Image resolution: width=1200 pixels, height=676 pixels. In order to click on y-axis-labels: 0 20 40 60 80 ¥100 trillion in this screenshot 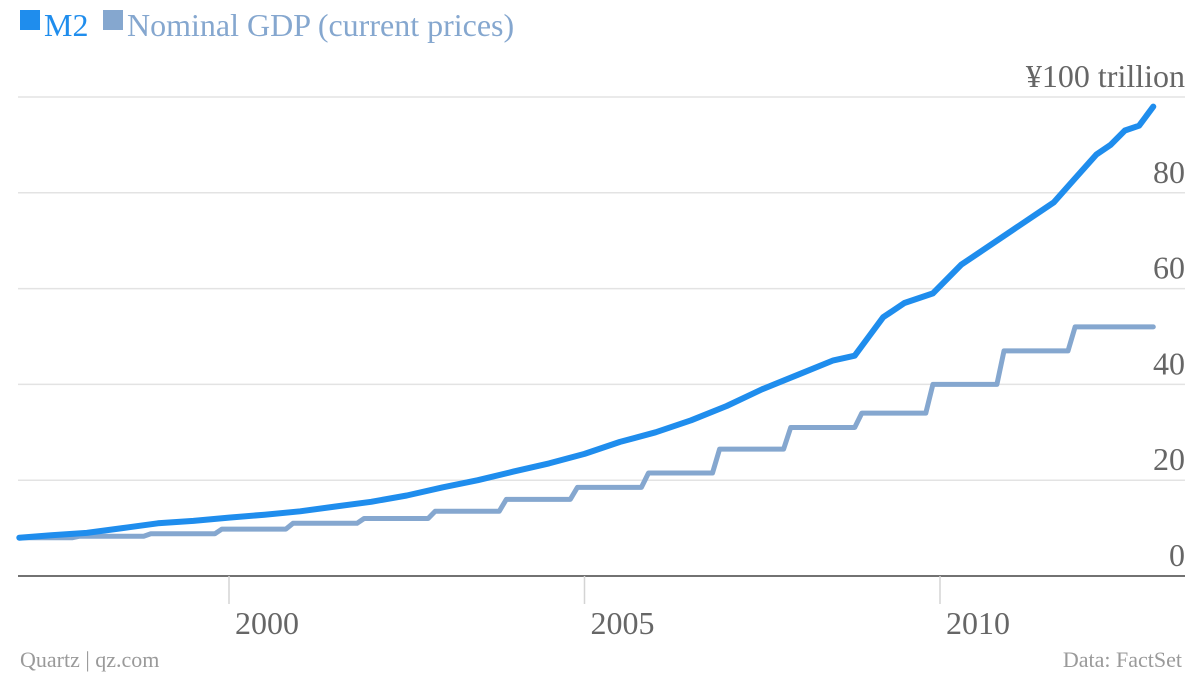, I will do `click(1105, 315)`.